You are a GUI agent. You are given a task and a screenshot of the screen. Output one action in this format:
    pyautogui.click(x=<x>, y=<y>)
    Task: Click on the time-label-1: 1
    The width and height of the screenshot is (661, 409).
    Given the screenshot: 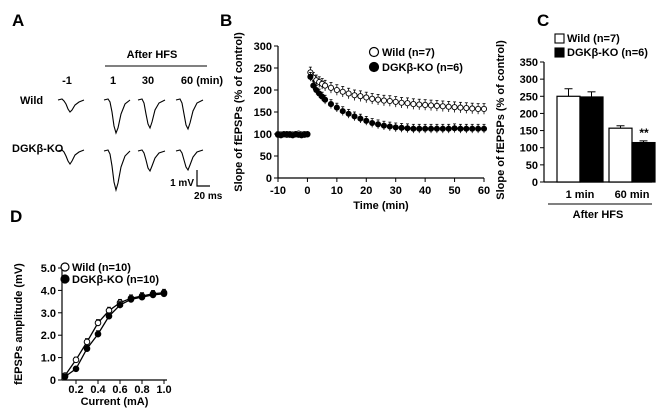 What is the action you would take?
    pyautogui.click(x=113, y=81)
    